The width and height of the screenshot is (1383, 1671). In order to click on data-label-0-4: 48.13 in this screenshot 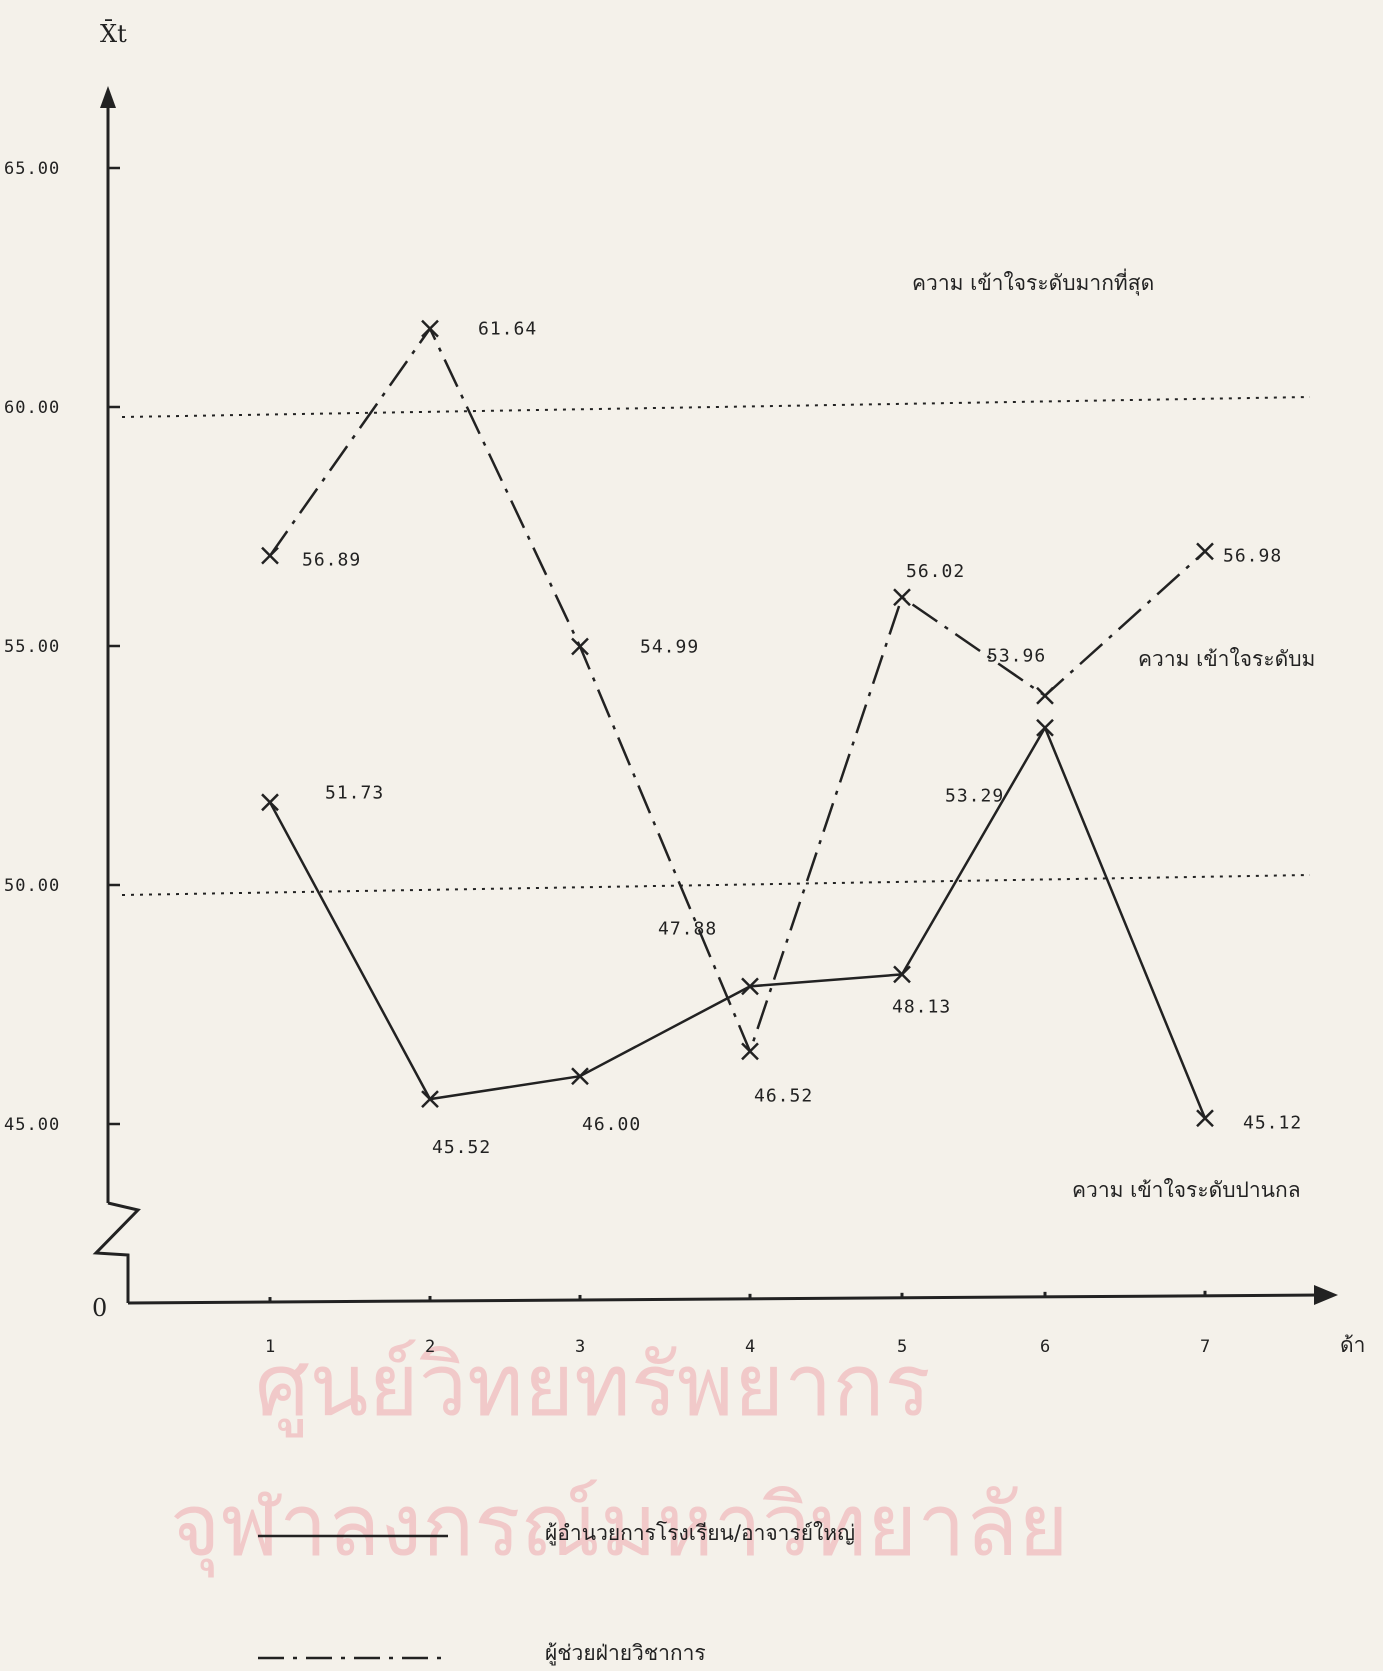, I will do `click(921, 1006)`.